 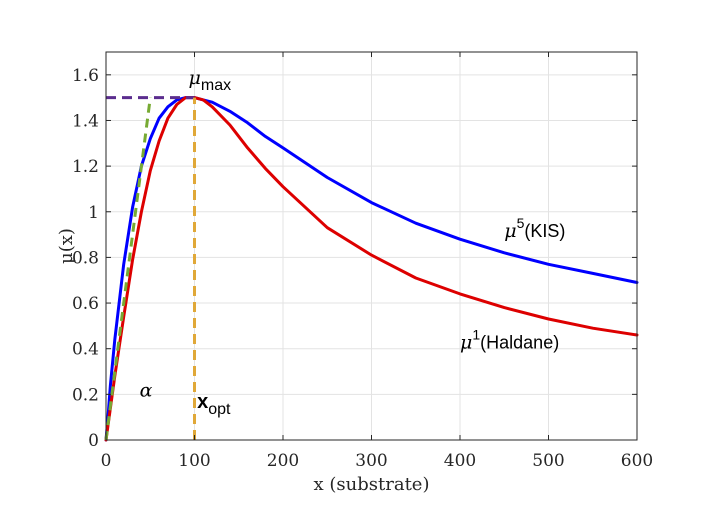 I want to click on y-tick-label: 0.6, so click(x=85, y=304).